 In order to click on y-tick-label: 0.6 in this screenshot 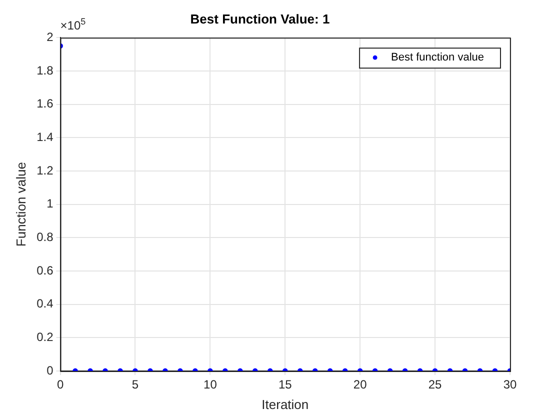, I will do `click(45, 270)`.